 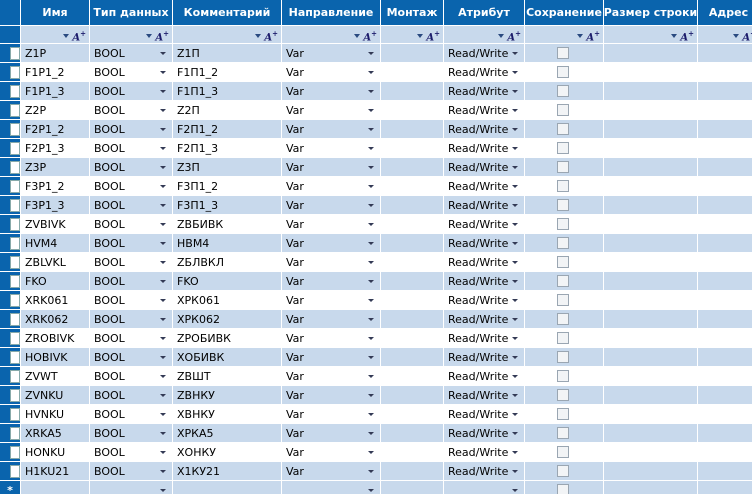 I want to click on table-row: Z3P BOOL Z3П Var Read/Write, so click(x=376, y=167).